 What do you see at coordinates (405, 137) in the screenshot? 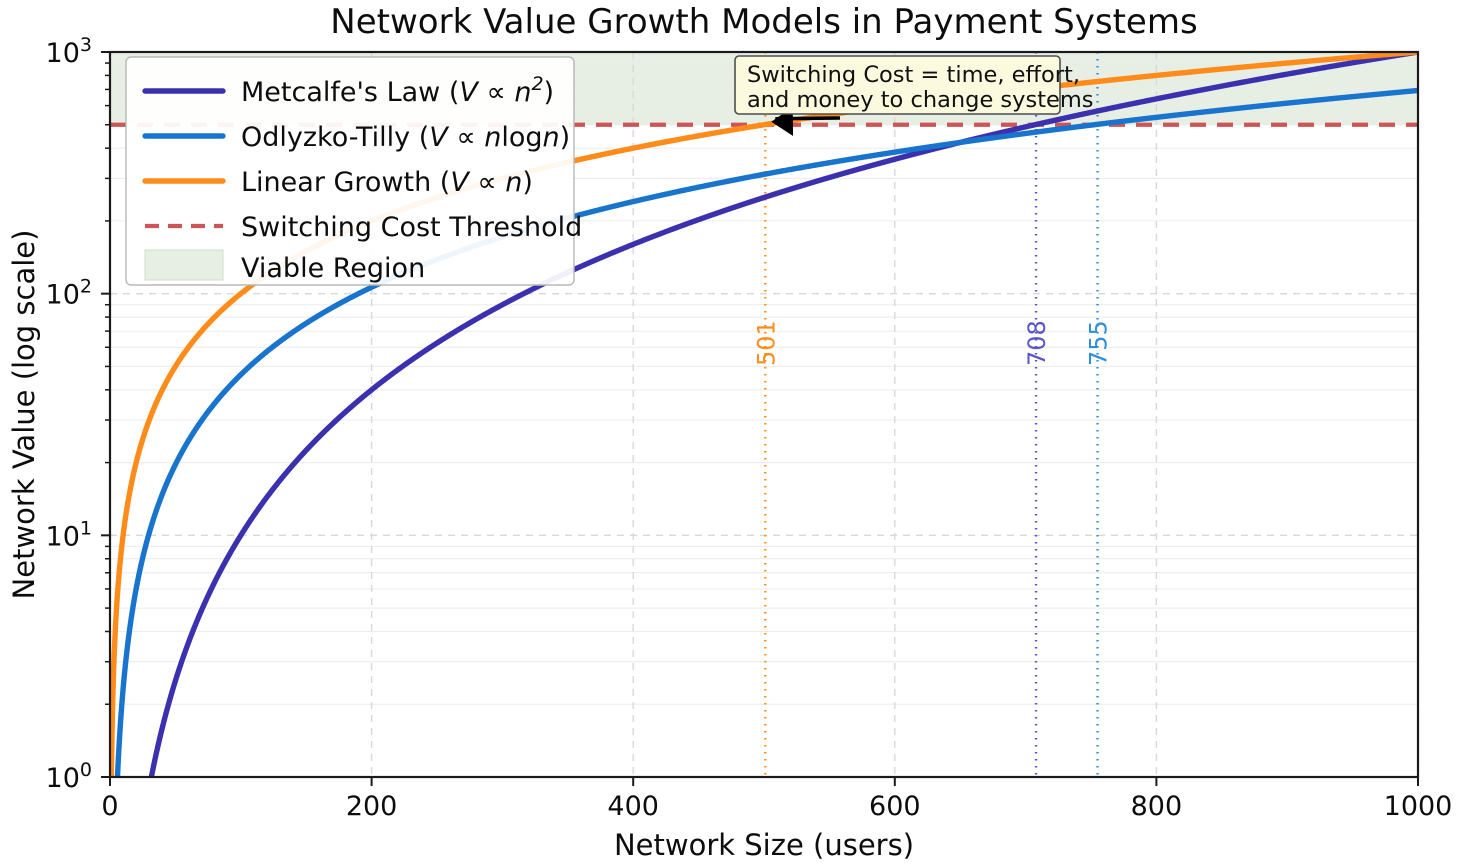
I see `legend-label-2: Odlyzko-Tilly (V ∝ nlogn)` at bounding box center [405, 137].